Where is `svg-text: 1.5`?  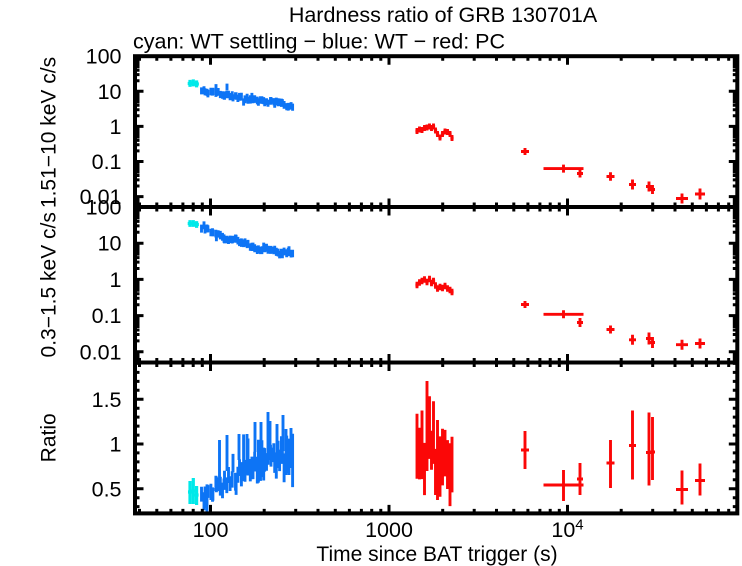 svg-text: 1.5 is located at coordinates (107, 400).